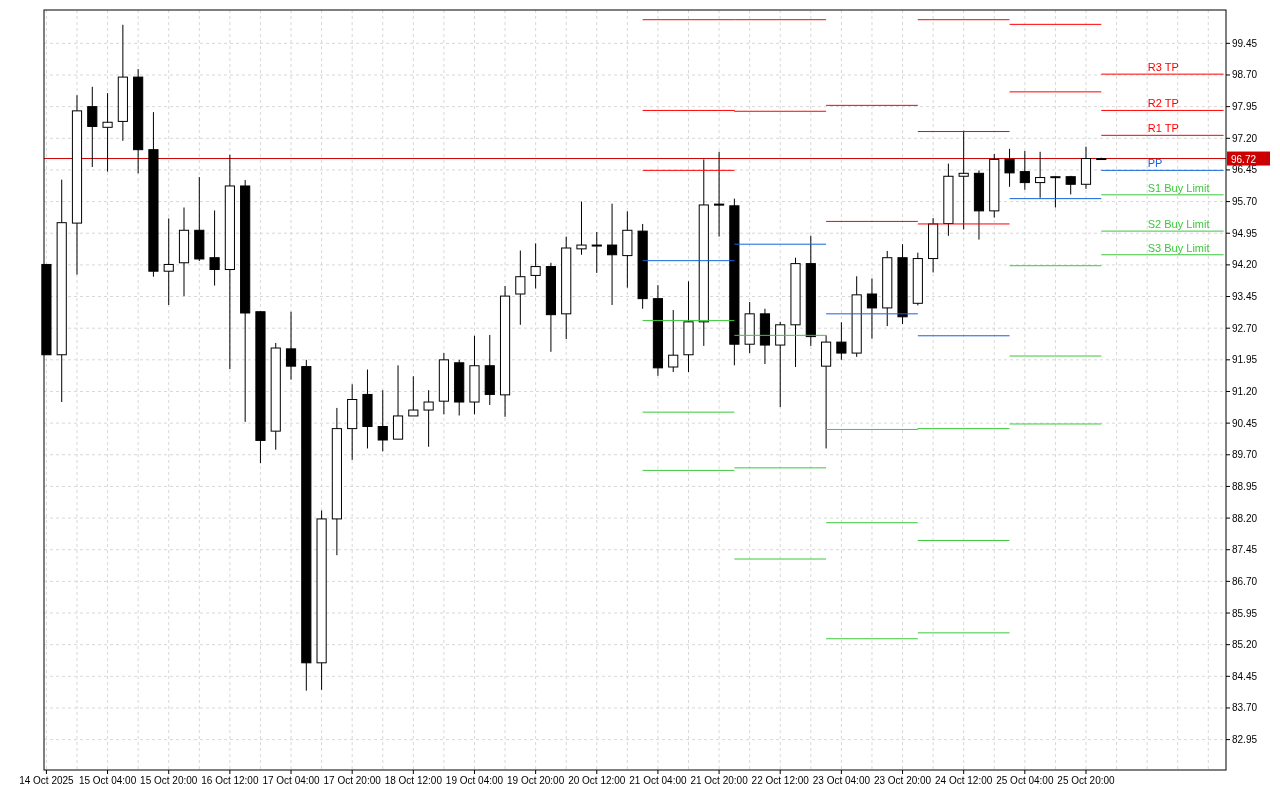 The width and height of the screenshot is (1280, 800). Describe the element at coordinates (413, 780) in the screenshot. I see `x-tick-label: 18 Oct 12:00` at that location.